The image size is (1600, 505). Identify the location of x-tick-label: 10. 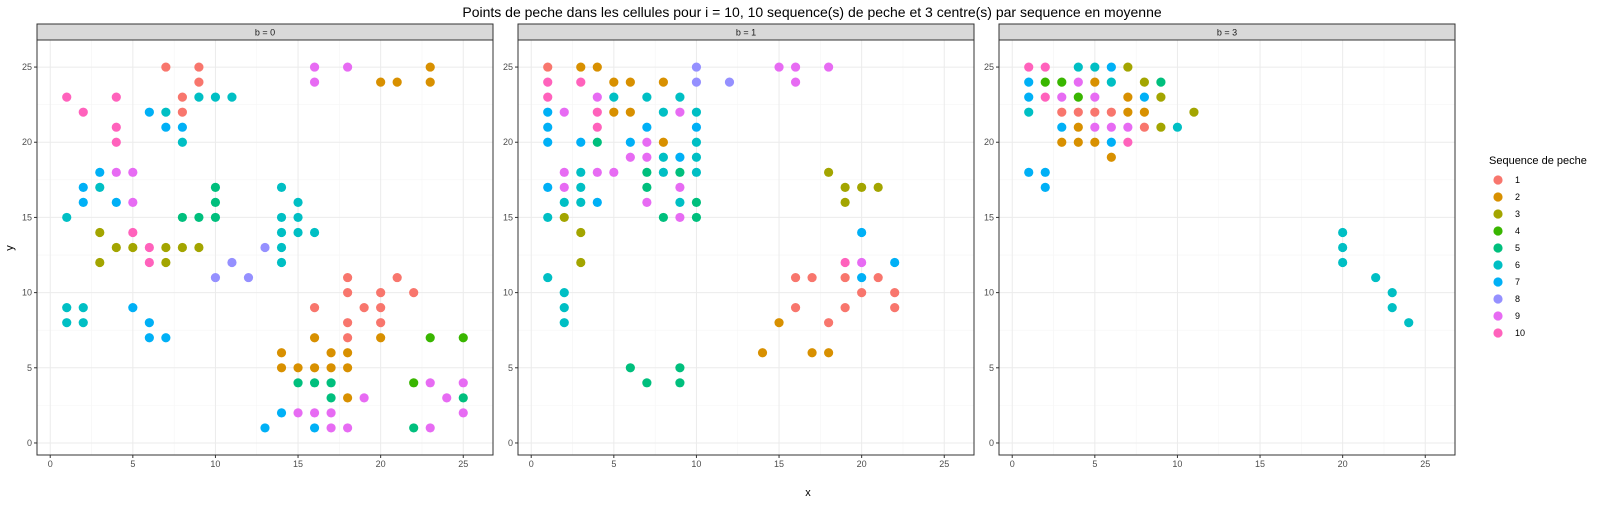
(215, 464).